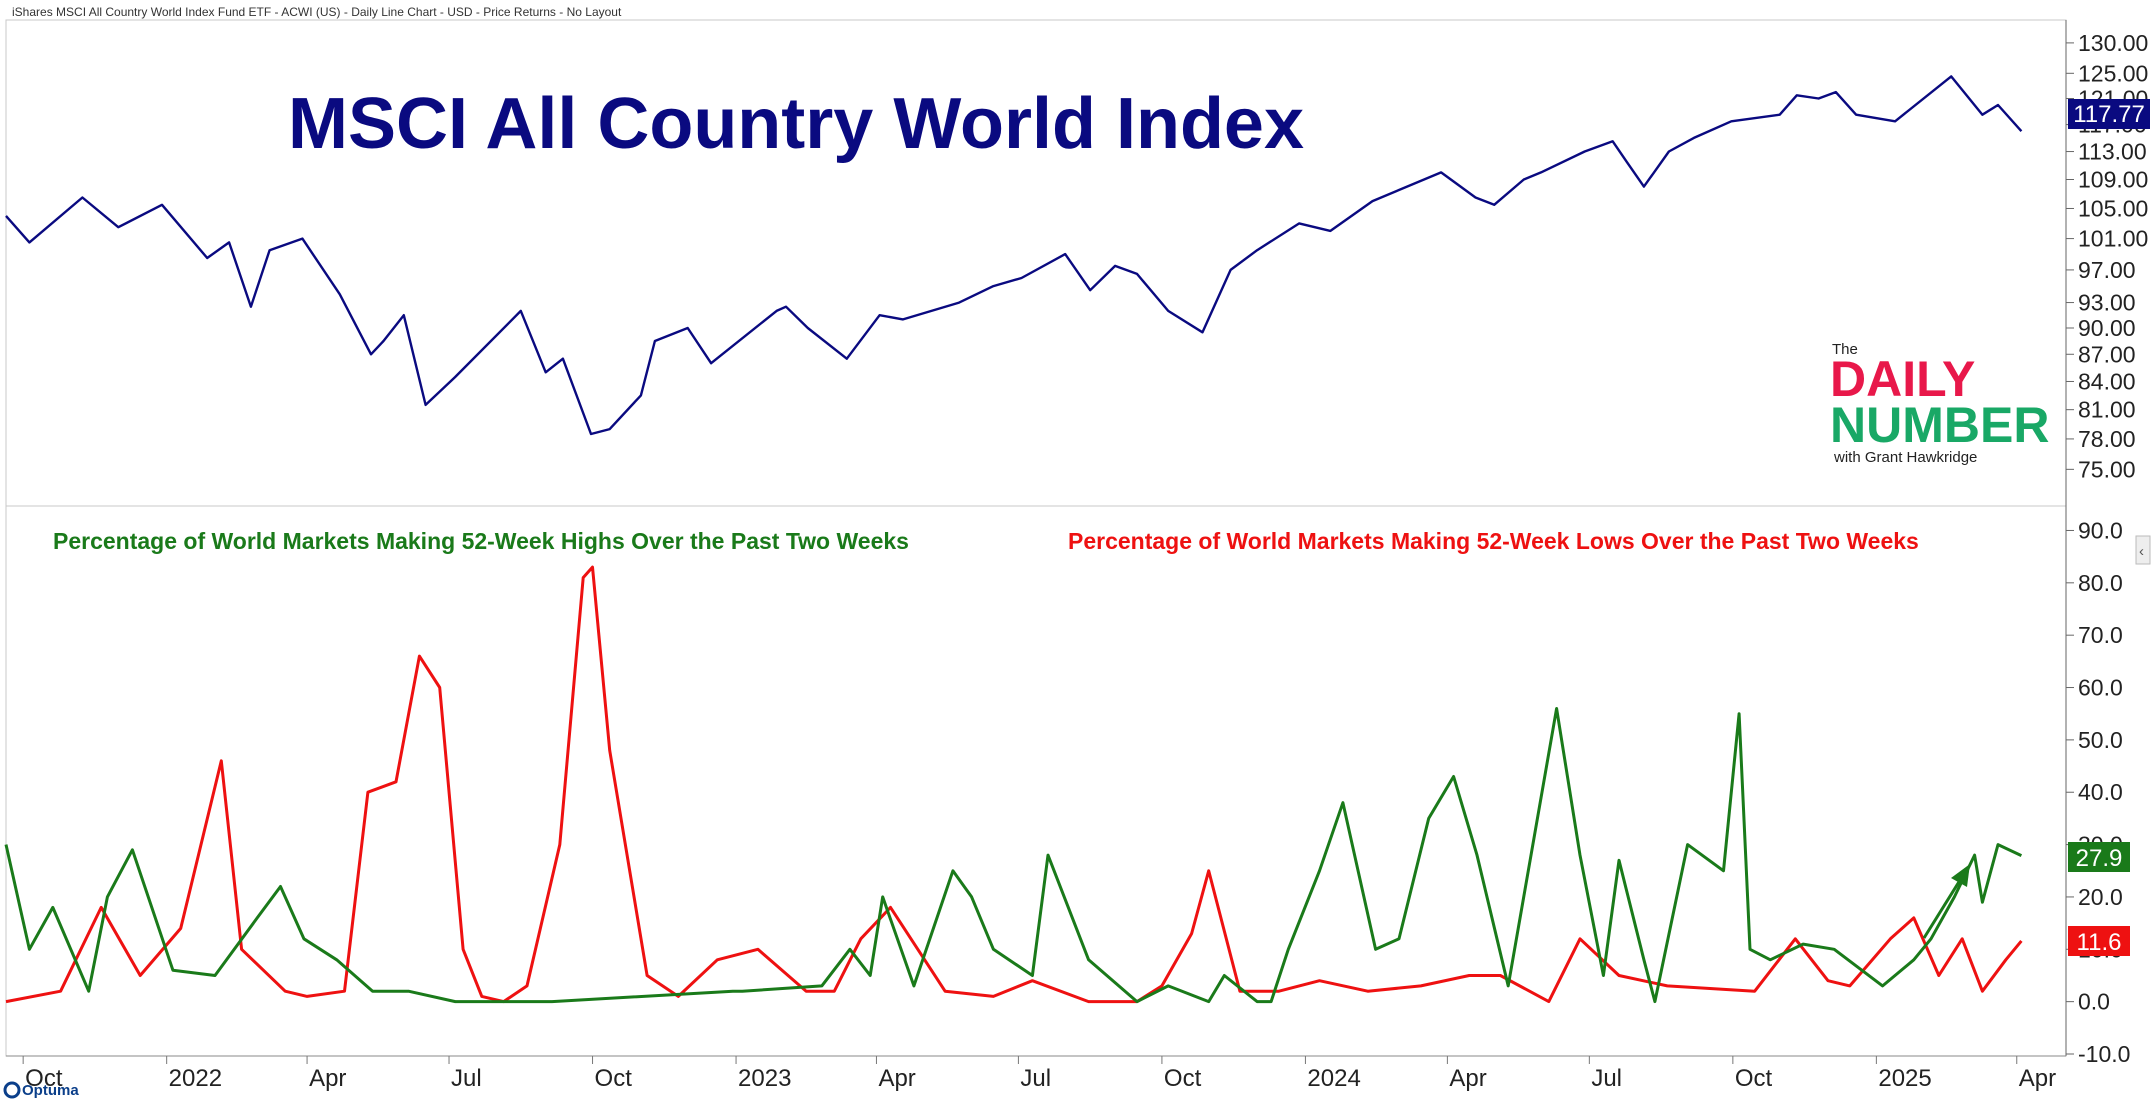 Image resolution: width=2152 pixels, height=1106 pixels. What do you see at coordinates (2100, 583) in the screenshot?
I see `lower-y-tick-label: 80.0` at bounding box center [2100, 583].